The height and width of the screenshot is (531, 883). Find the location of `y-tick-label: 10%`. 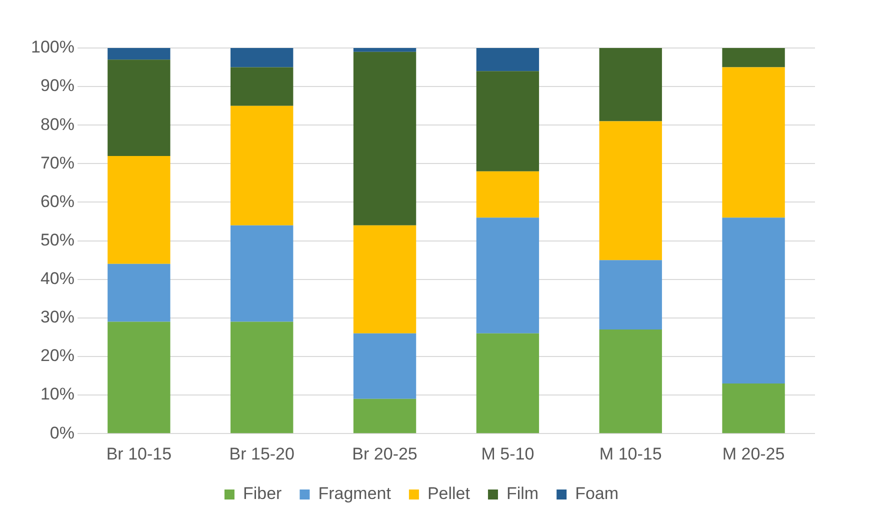

y-tick-label: 10% is located at coordinates (57, 394).